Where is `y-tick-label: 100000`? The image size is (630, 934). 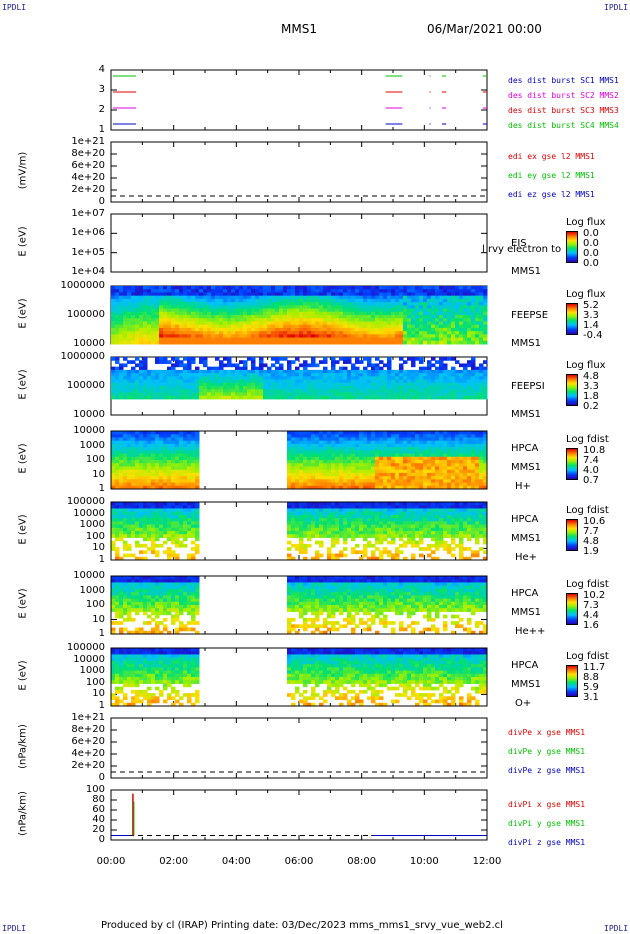
y-tick-label: 100000 is located at coordinates (85, 385).